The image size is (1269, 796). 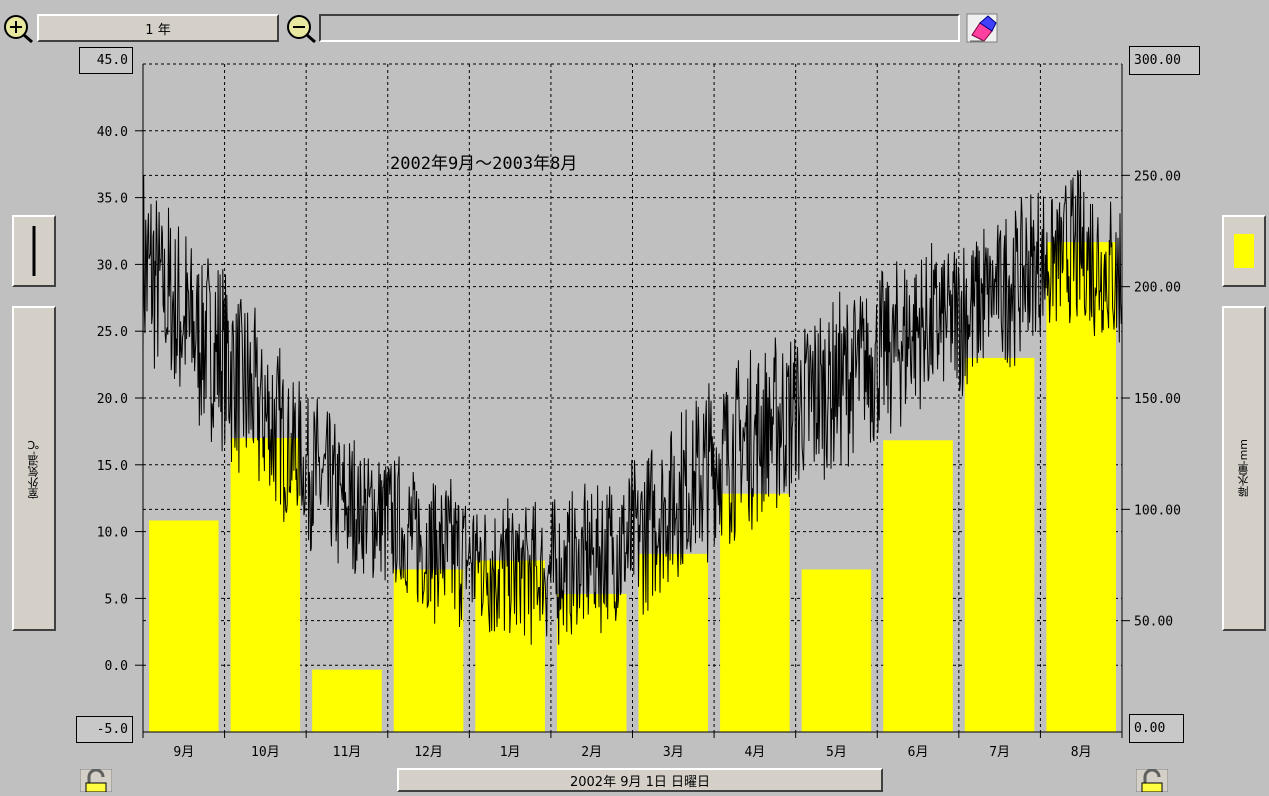 What do you see at coordinates (112, 533) in the screenshot?
I see `left-tick-label: 10.0` at bounding box center [112, 533].